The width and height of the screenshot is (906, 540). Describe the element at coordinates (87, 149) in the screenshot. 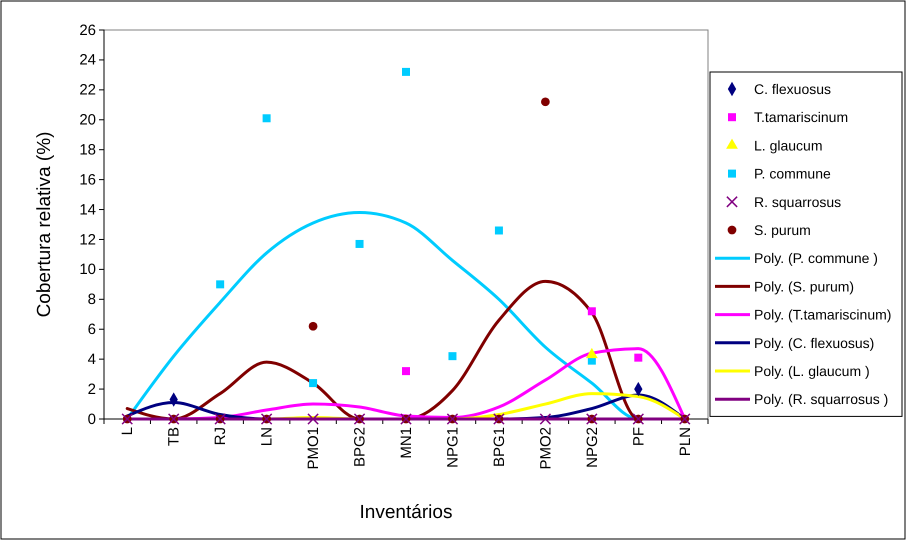

I see `y-tick-label: 18` at that location.